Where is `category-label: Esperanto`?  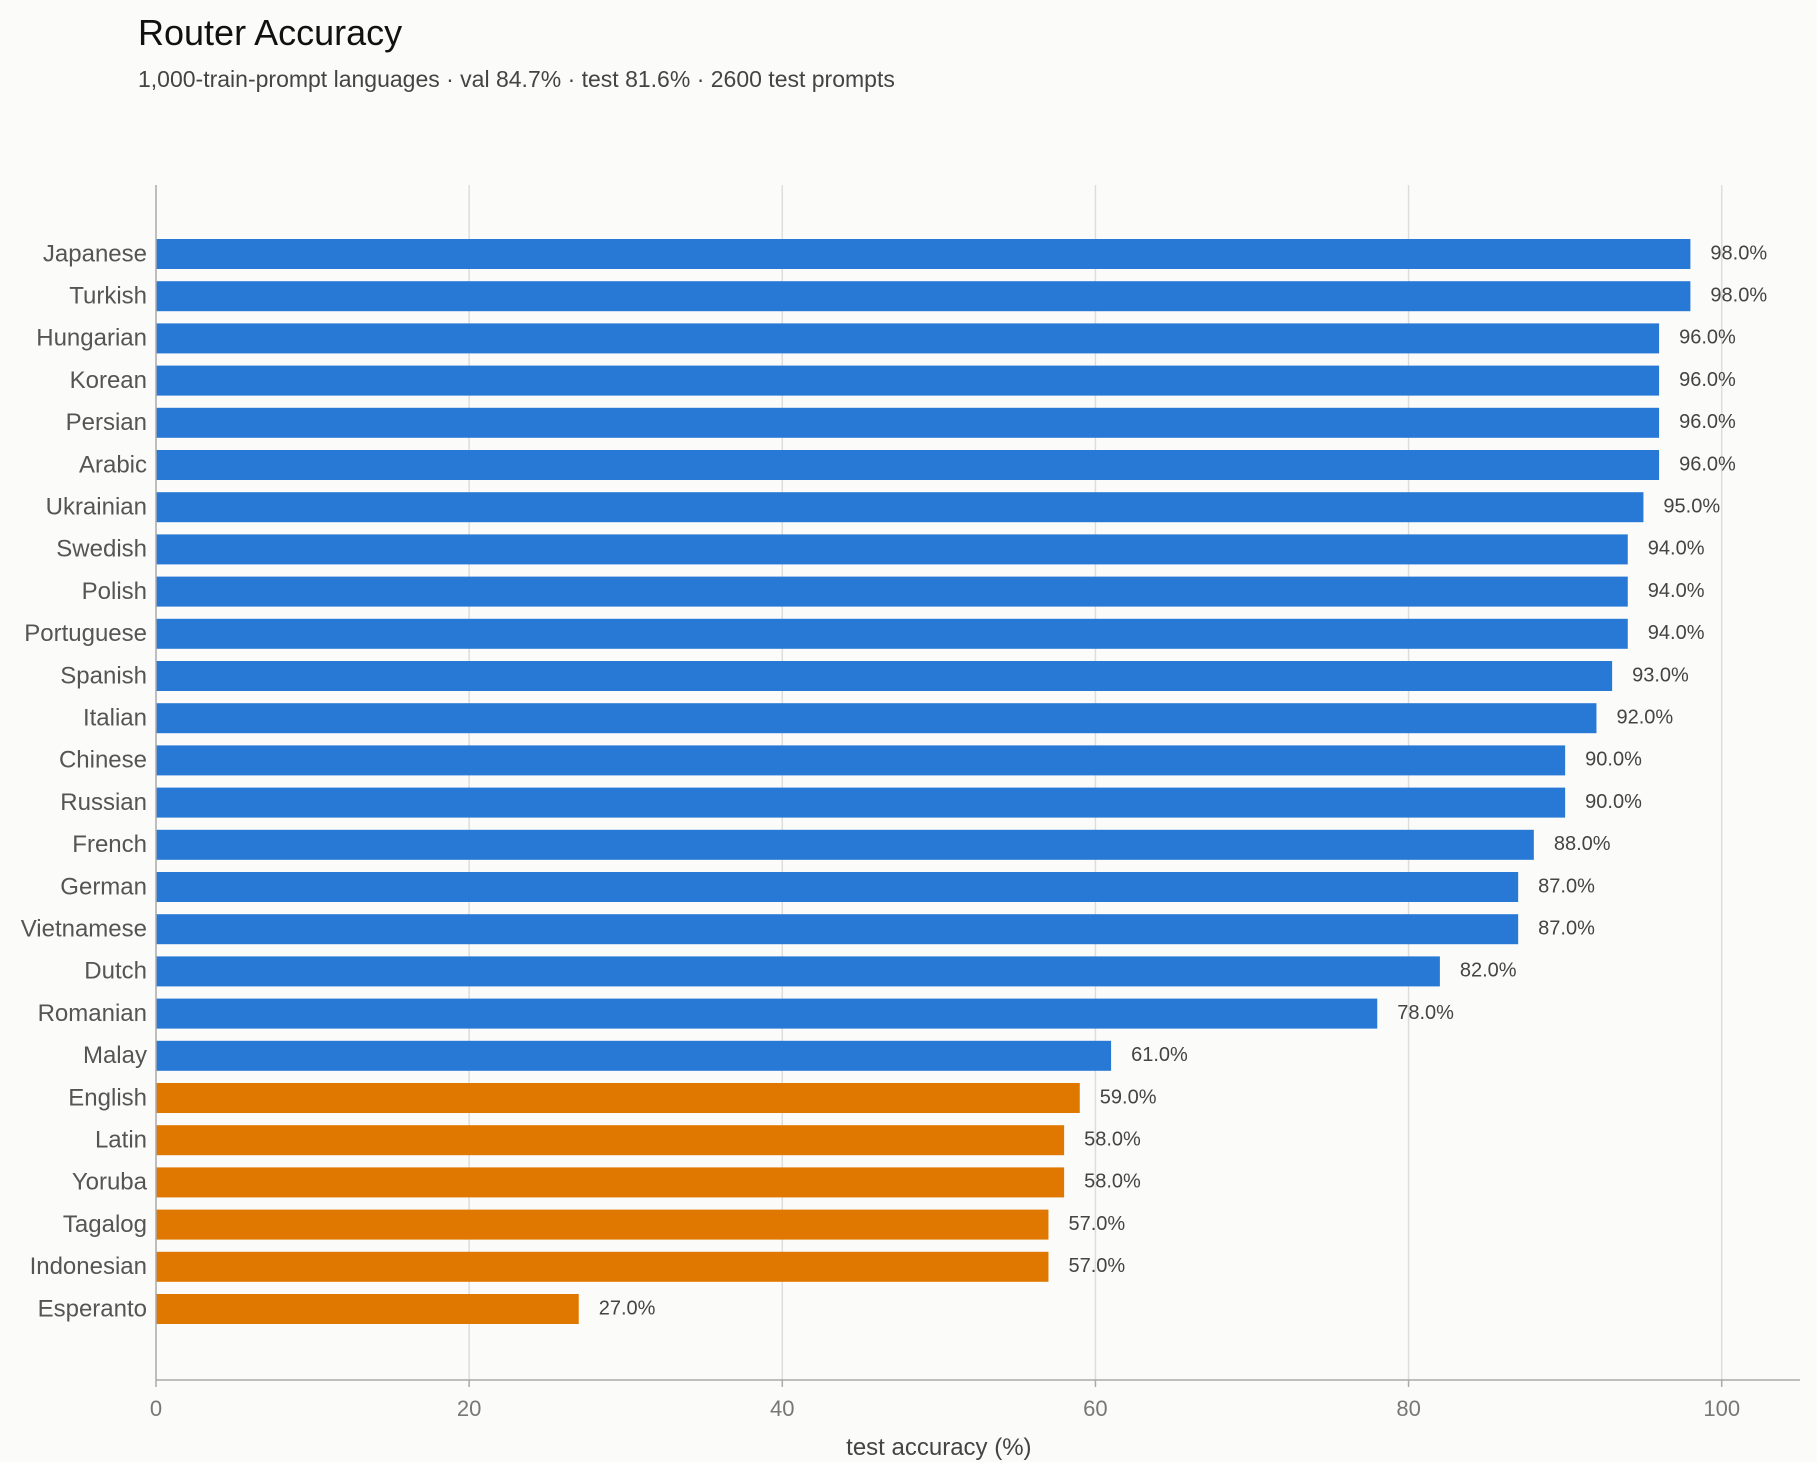 category-label: Esperanto is located at coordinates (92, 1308).